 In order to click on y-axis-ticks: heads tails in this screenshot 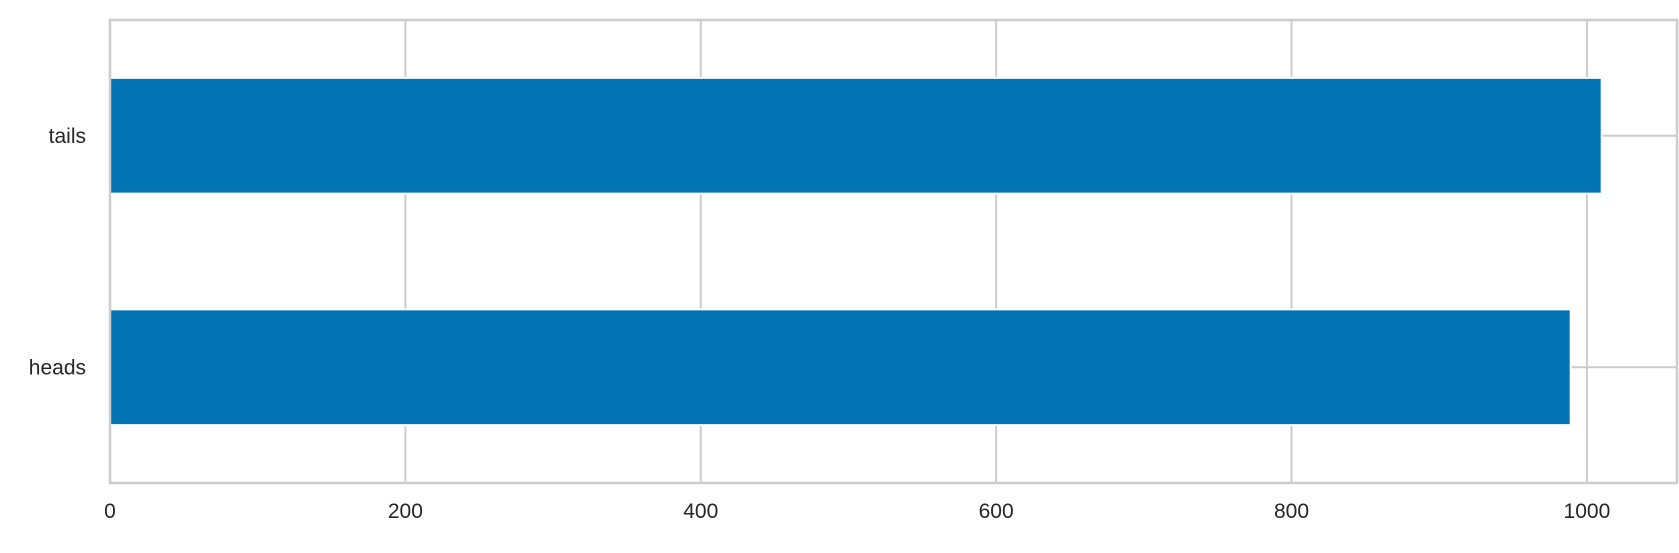, I will do `click(57, 252)`.